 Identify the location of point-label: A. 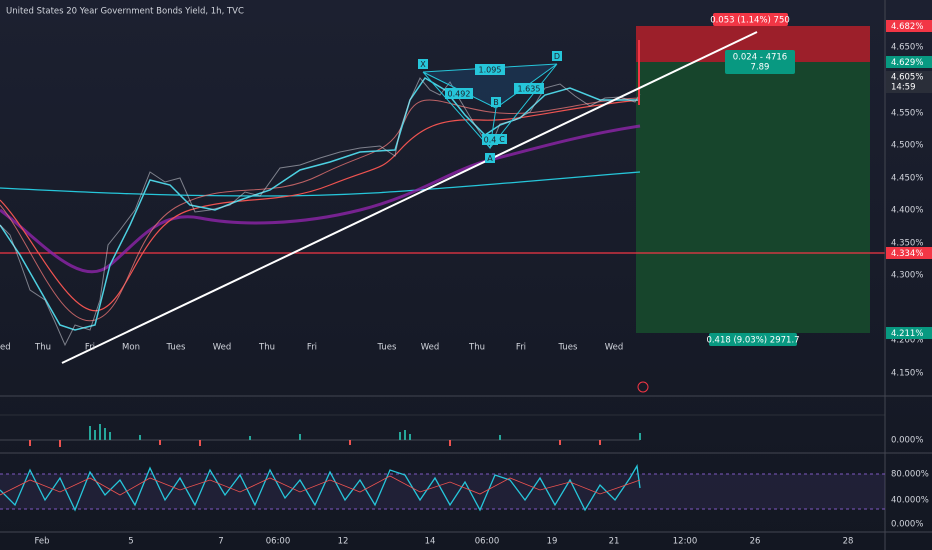
(490, 158).